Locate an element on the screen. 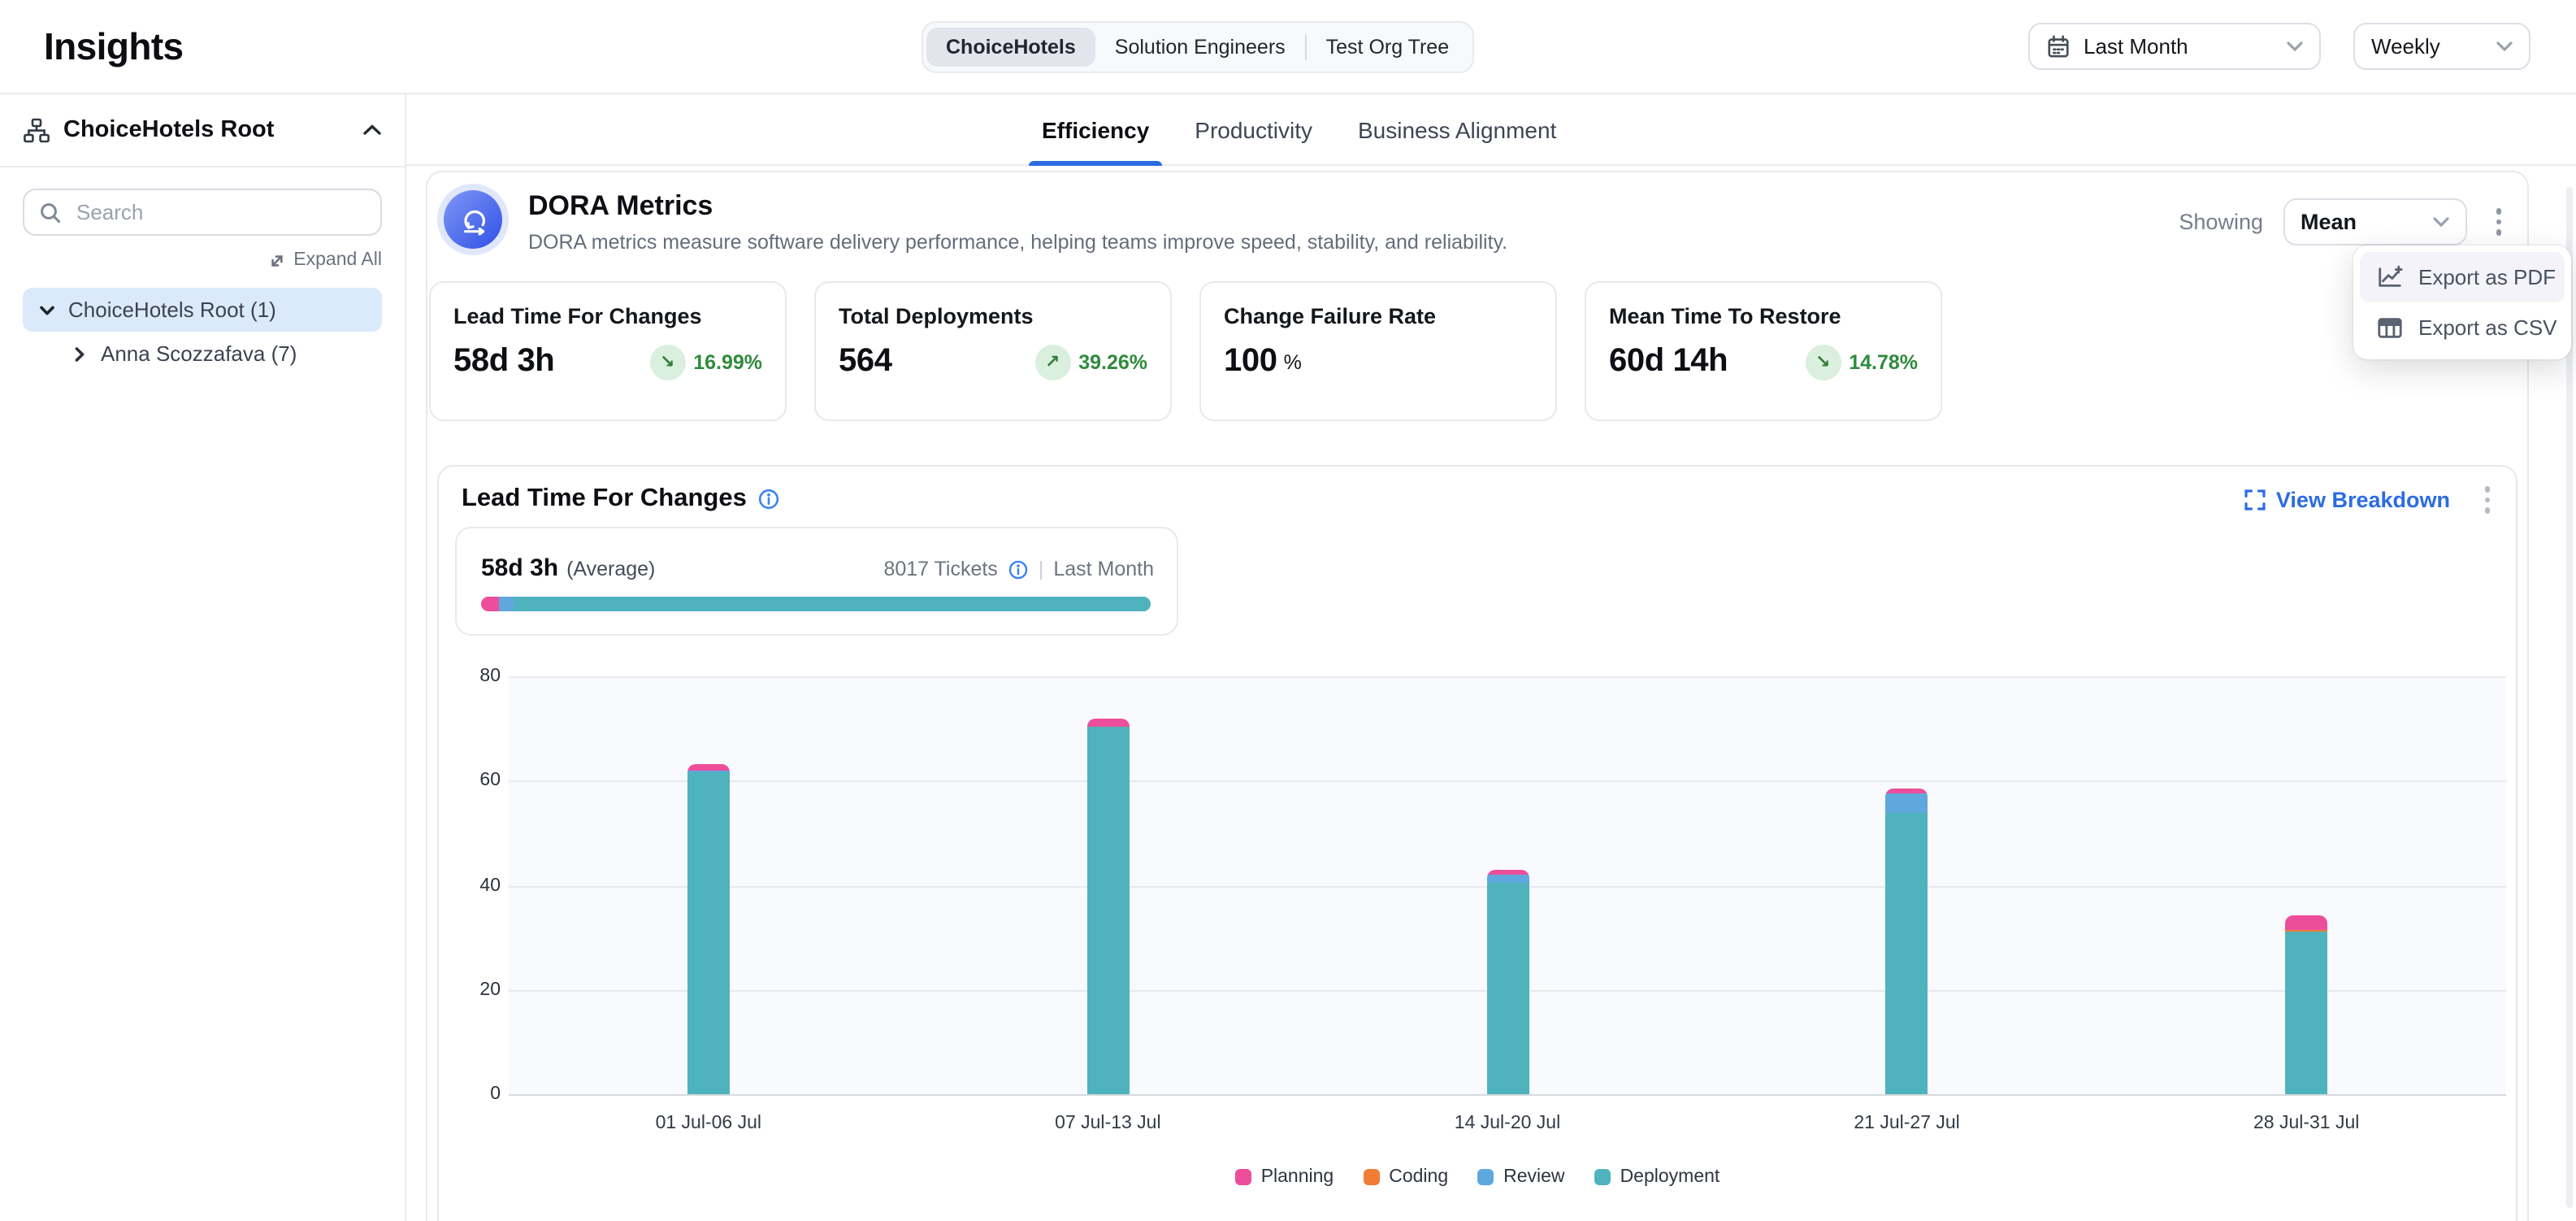 This screenshot has width=2576, height=1221. calendar-icon is located at coordinates (2058, 47).